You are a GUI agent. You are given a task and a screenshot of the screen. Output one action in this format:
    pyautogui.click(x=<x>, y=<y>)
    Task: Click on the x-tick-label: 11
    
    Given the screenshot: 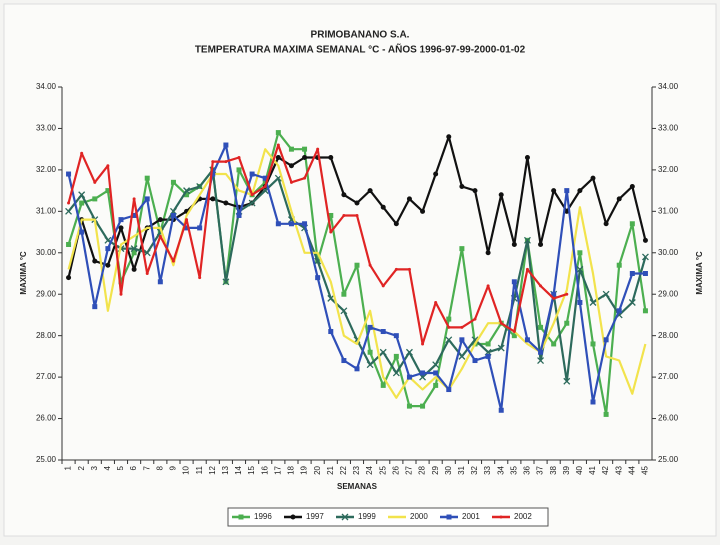 What is the action you would take?
    pyautogui.click(x=199, y=469)
    